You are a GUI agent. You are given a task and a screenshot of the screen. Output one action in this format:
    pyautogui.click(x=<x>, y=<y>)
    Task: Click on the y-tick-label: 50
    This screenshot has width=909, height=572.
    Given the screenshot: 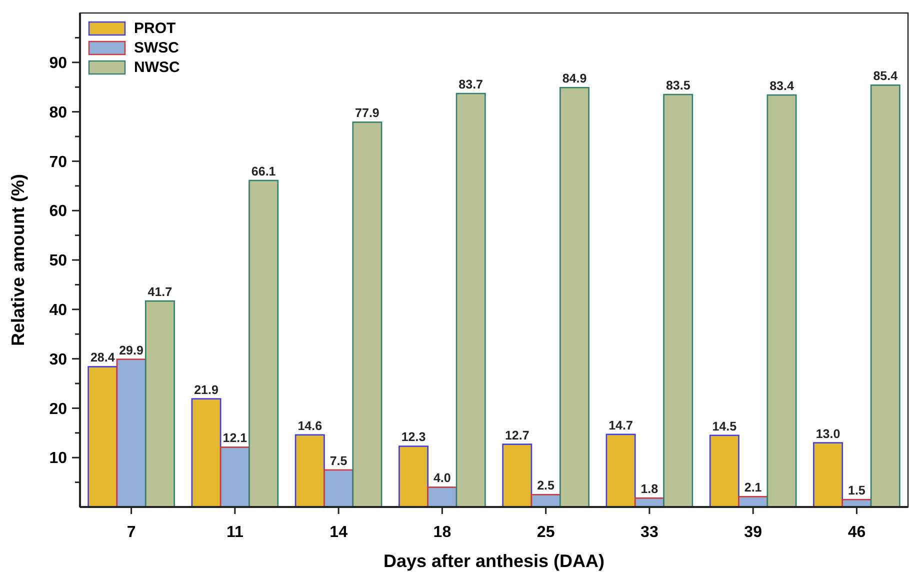 What is the action you would take?
    pyautogui.click(x=58, y=261)
    